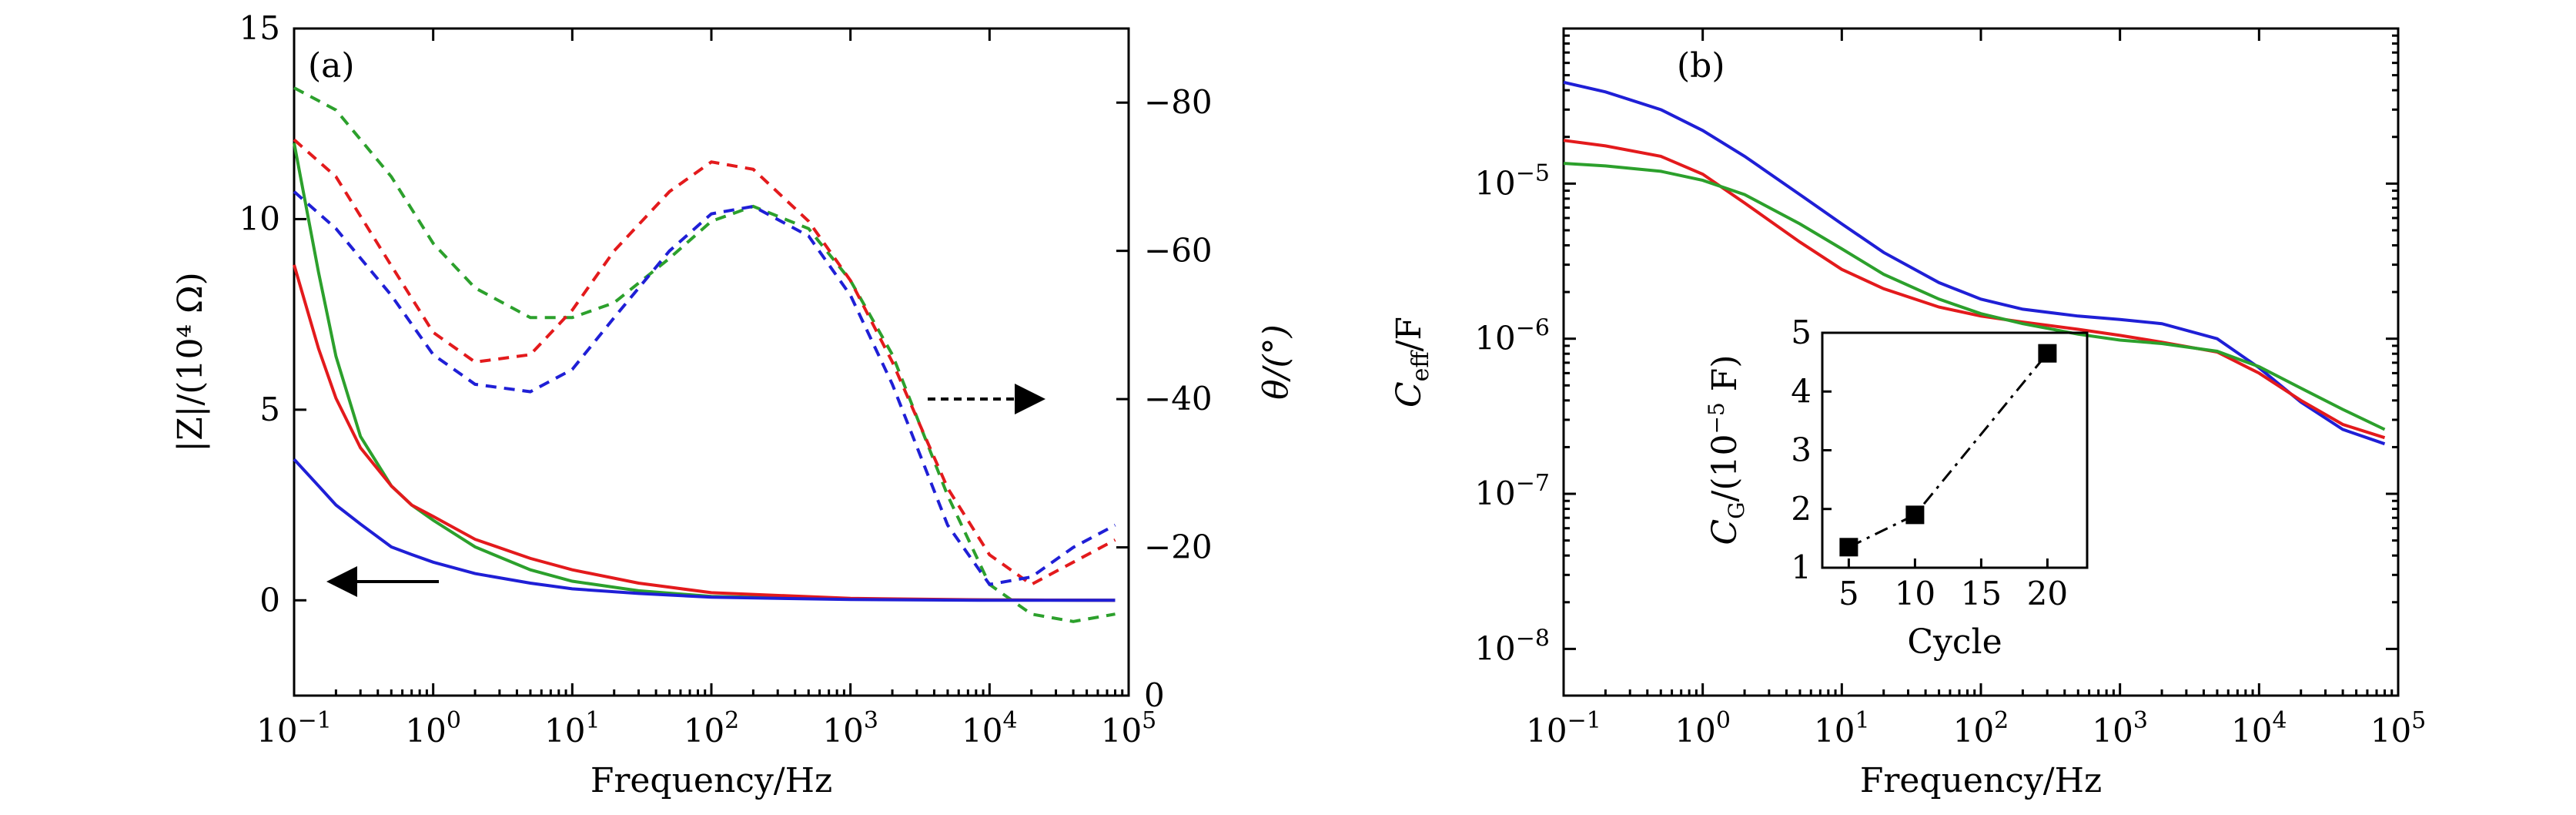 The image size is (2576, 815). What do you see at coordinates (269, 600) in the screenshot?
I see `a-left-y-tick-label-0: 0` at bounding box center [269, 600].